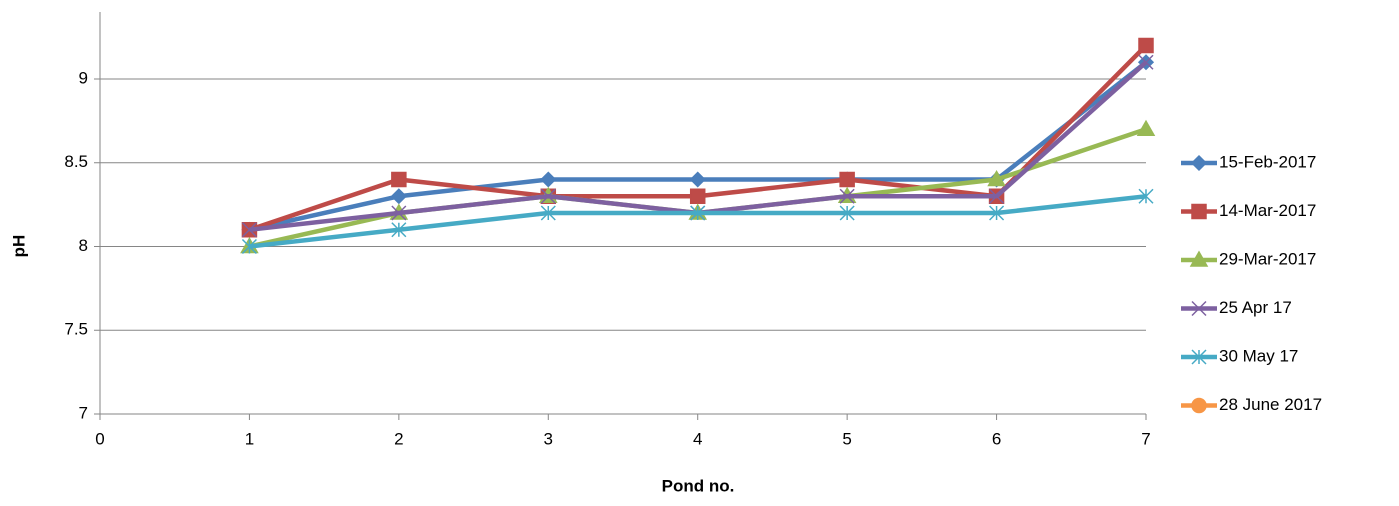 The image size is (1399, 506). I want to click on legend-label: 15-Feb-2017, so click(1267, 161).